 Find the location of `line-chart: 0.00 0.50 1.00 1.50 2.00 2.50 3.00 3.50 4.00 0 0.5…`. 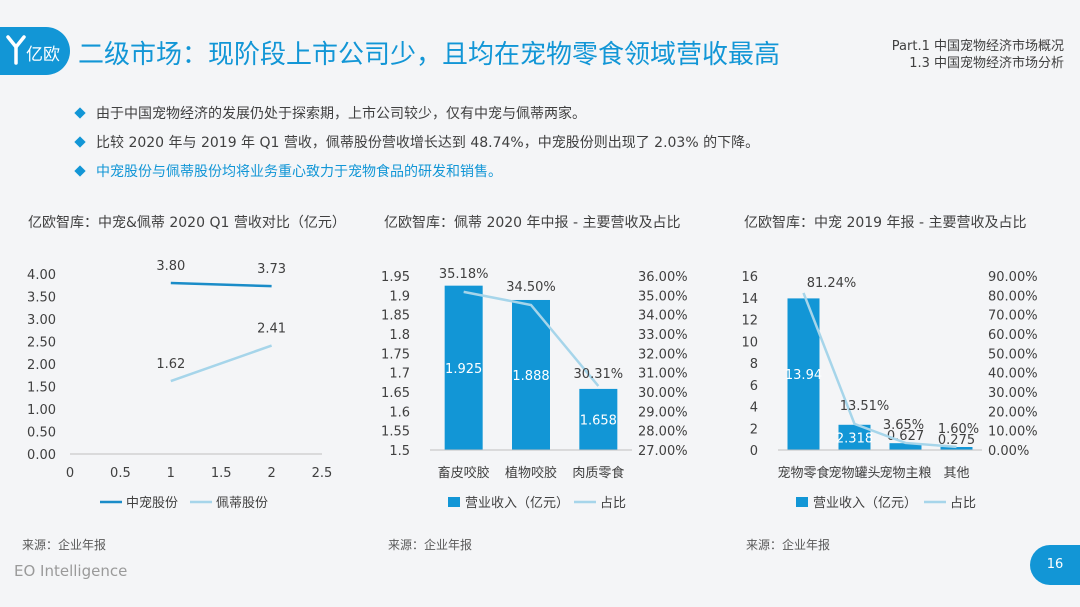

line-chart: 0.00 0.50 1.00 1.50 2.00 2.50 3.00 3.50 4.00 0 0.5… is located at coordinates (179, 385).